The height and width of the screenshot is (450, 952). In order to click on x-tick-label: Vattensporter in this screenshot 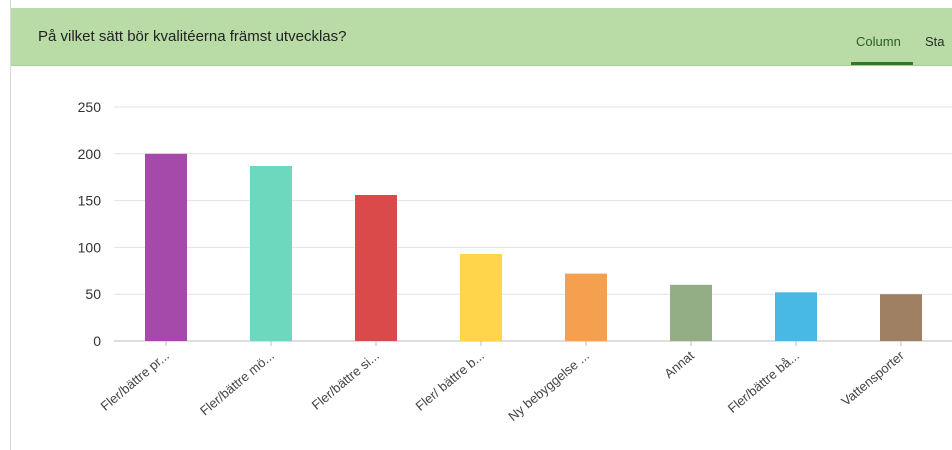, I will do `click(872, 377)`.